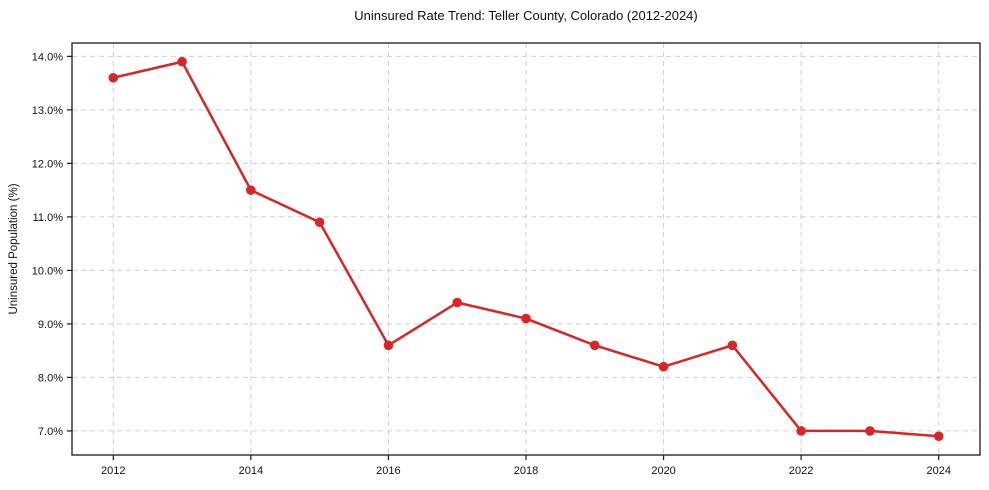  Describe the element at coordinates (938, 471) in the screenshot. I see `x-tick-label: 2024` at that location.